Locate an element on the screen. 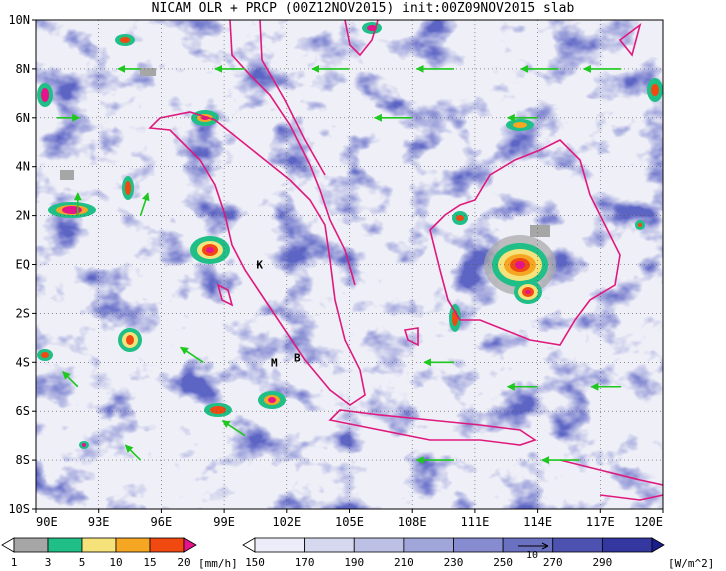 Image resolution: width=726 pixels, height=571 pixels. station-marker-b: B is located at coordinates (297, 357).